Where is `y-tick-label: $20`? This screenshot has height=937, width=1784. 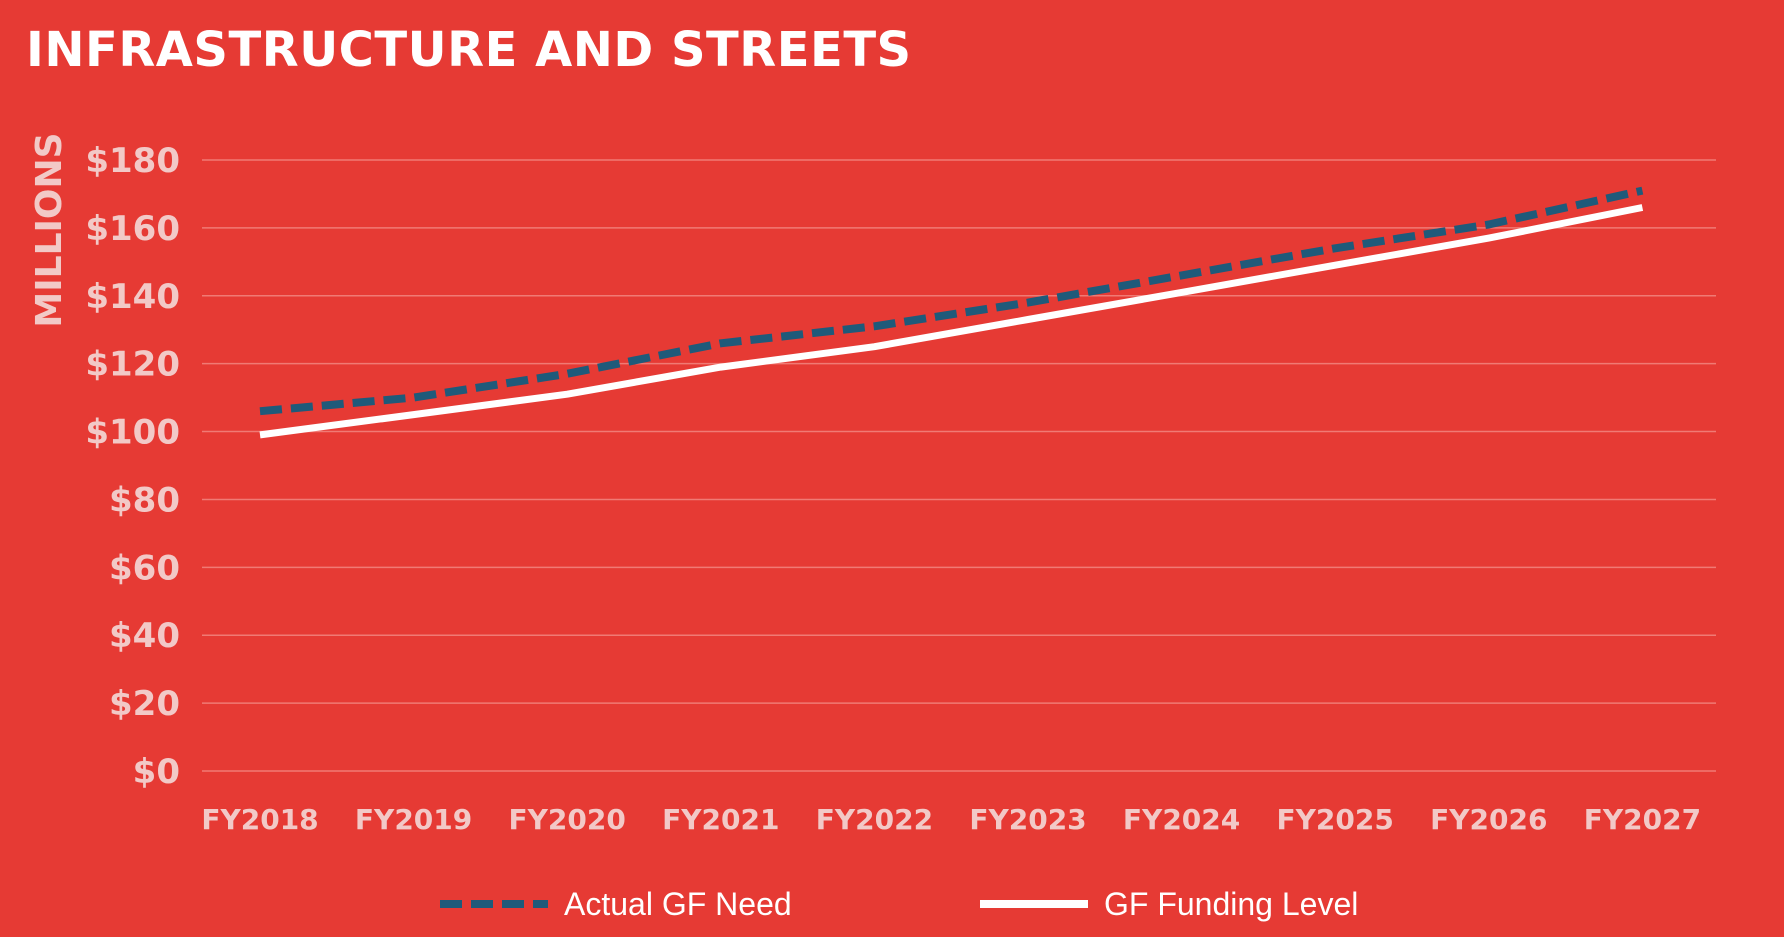 y-tick-label: $20 is located at coordinates (144, 704).